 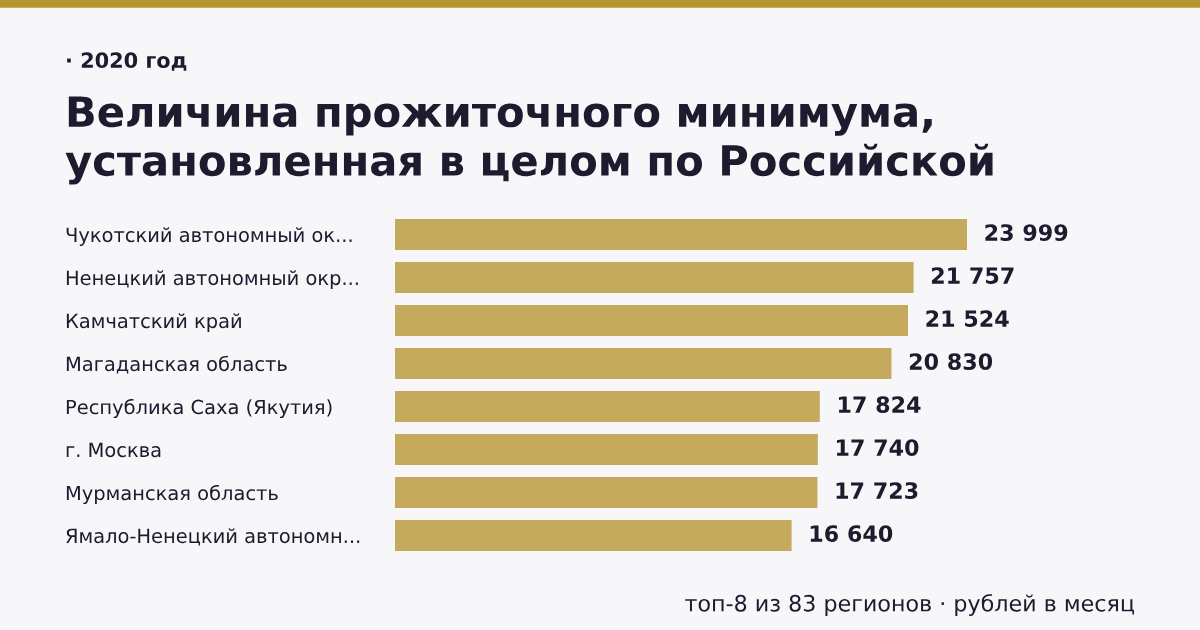 I want to click on y-tick-label: Камчатский край, so click(x=153, y=322).